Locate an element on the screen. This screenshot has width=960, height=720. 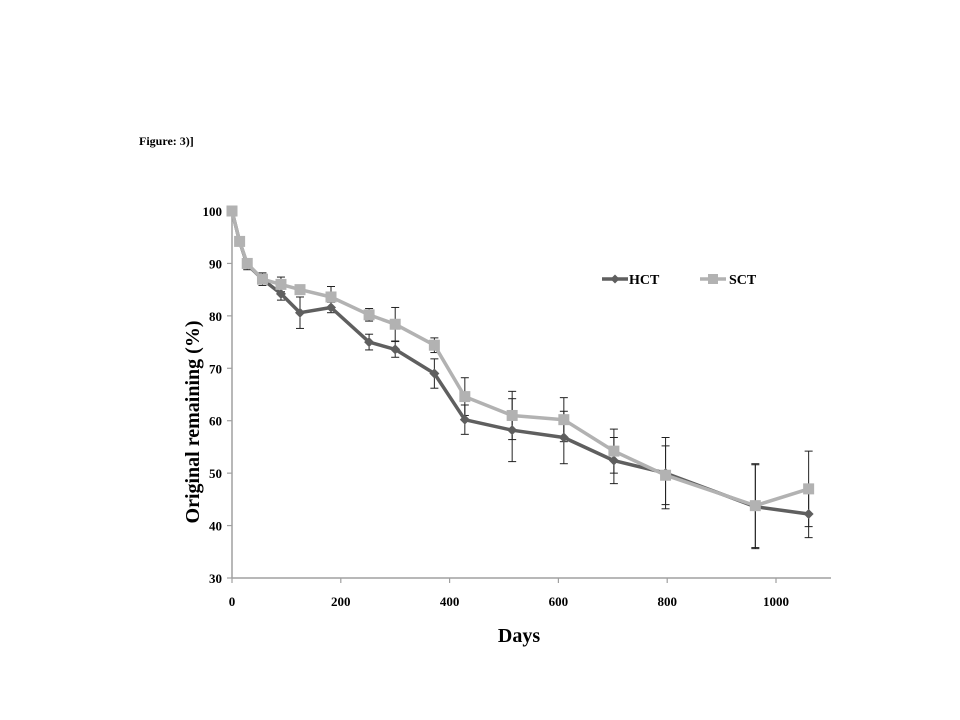
y-tick-label: 90 is located at coordinates (215, 263).